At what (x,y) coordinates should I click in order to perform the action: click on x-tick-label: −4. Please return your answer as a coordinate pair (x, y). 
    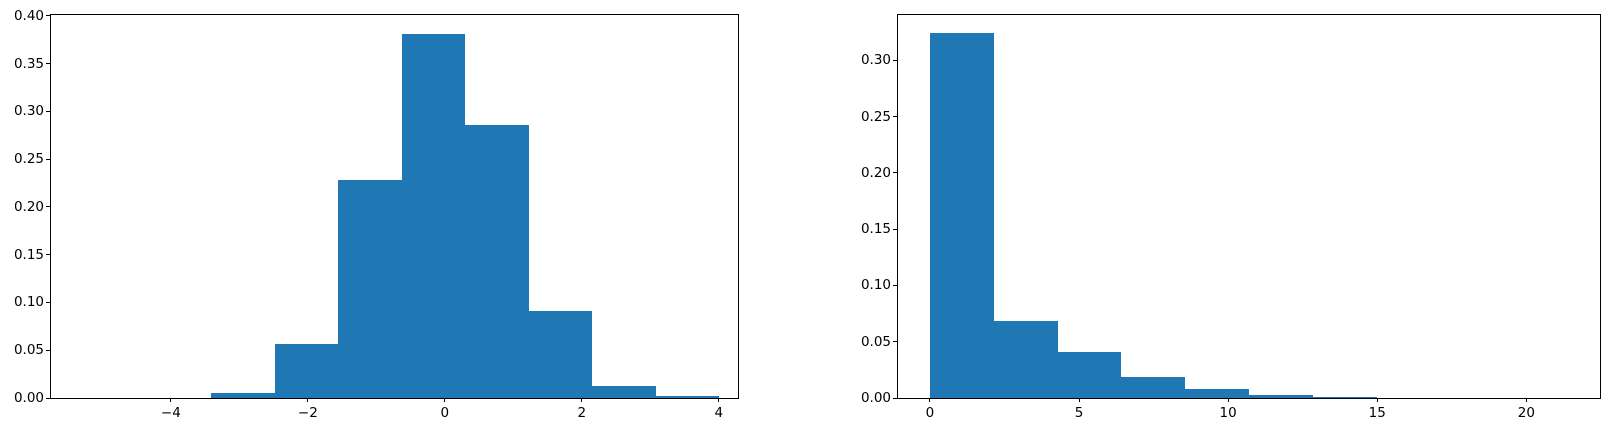
    Looking at the image, I should click on (170, 413).